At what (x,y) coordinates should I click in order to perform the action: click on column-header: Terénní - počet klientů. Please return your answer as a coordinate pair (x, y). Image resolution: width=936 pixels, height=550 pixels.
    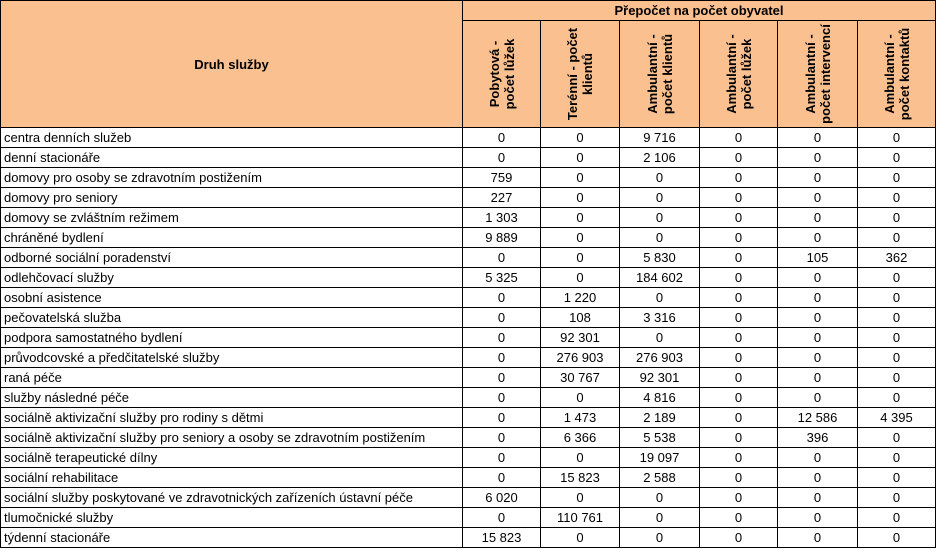
    Looking at the image, I should click on (580, 74).